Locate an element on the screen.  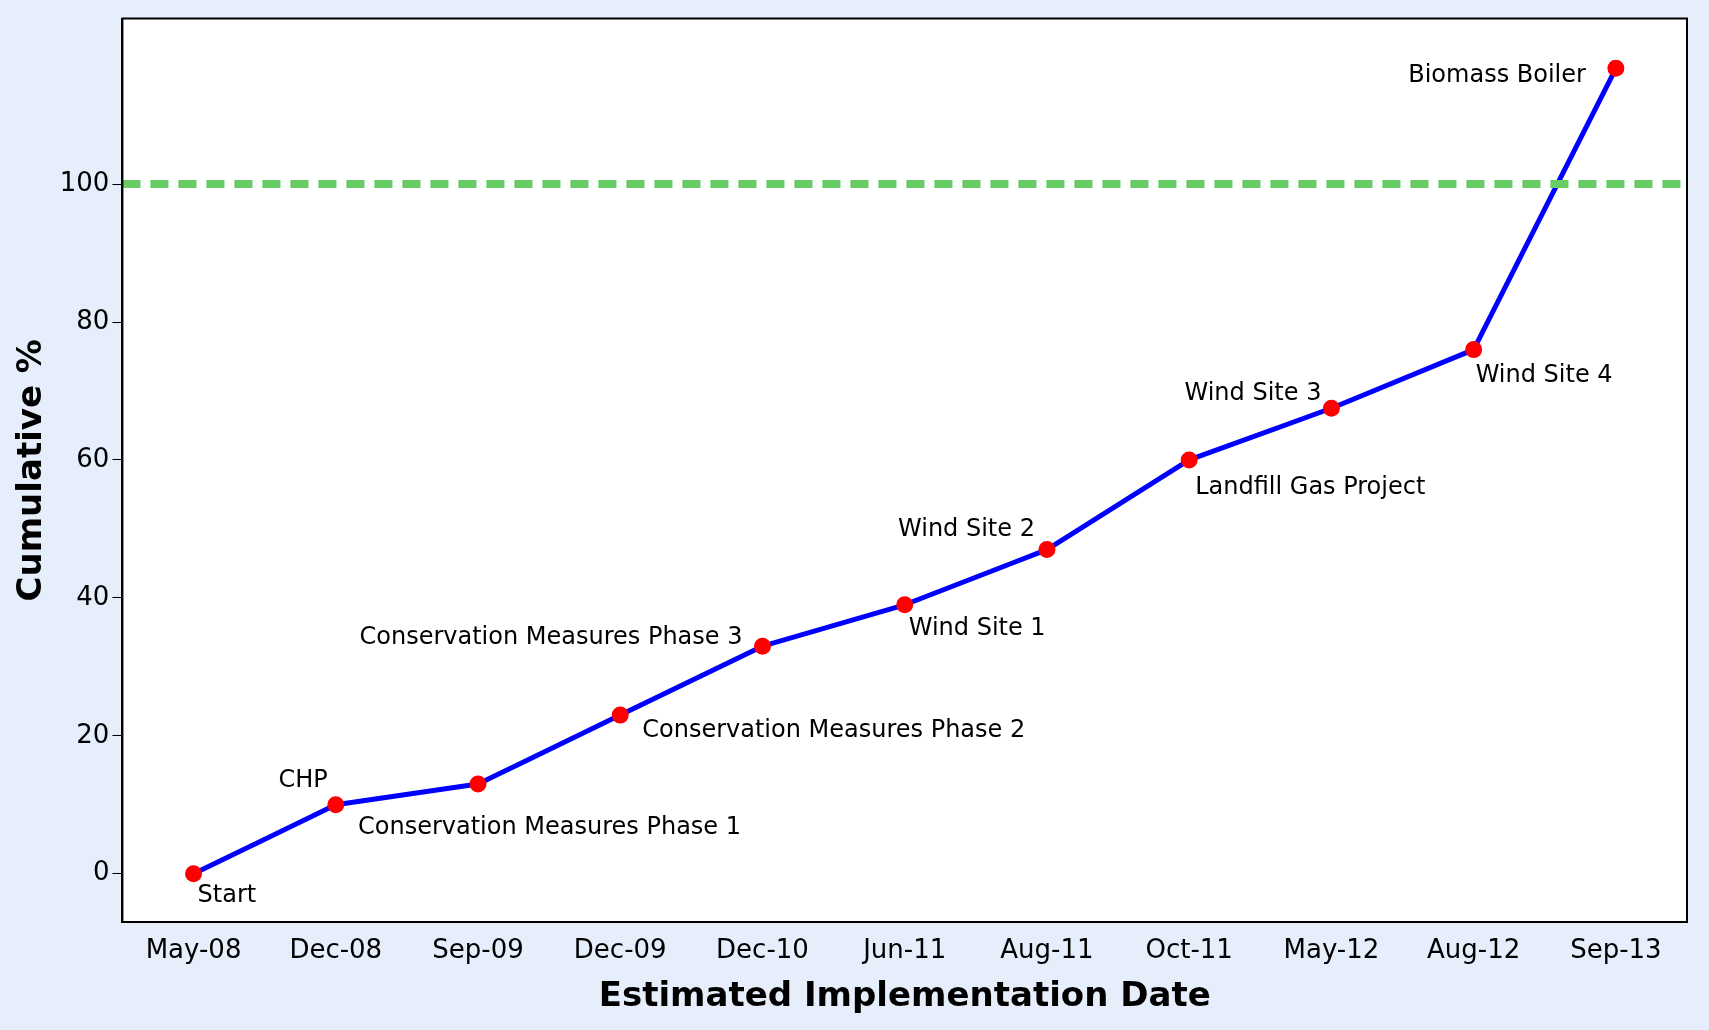
x-tick-label: Dec-10 is located at coordinates (762, 949).